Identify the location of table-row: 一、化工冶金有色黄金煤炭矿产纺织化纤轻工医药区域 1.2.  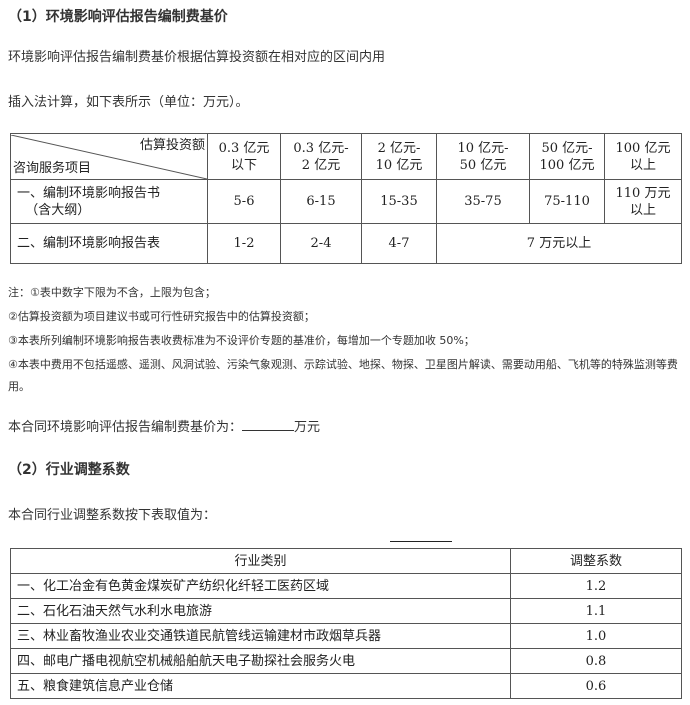
(346, 586).